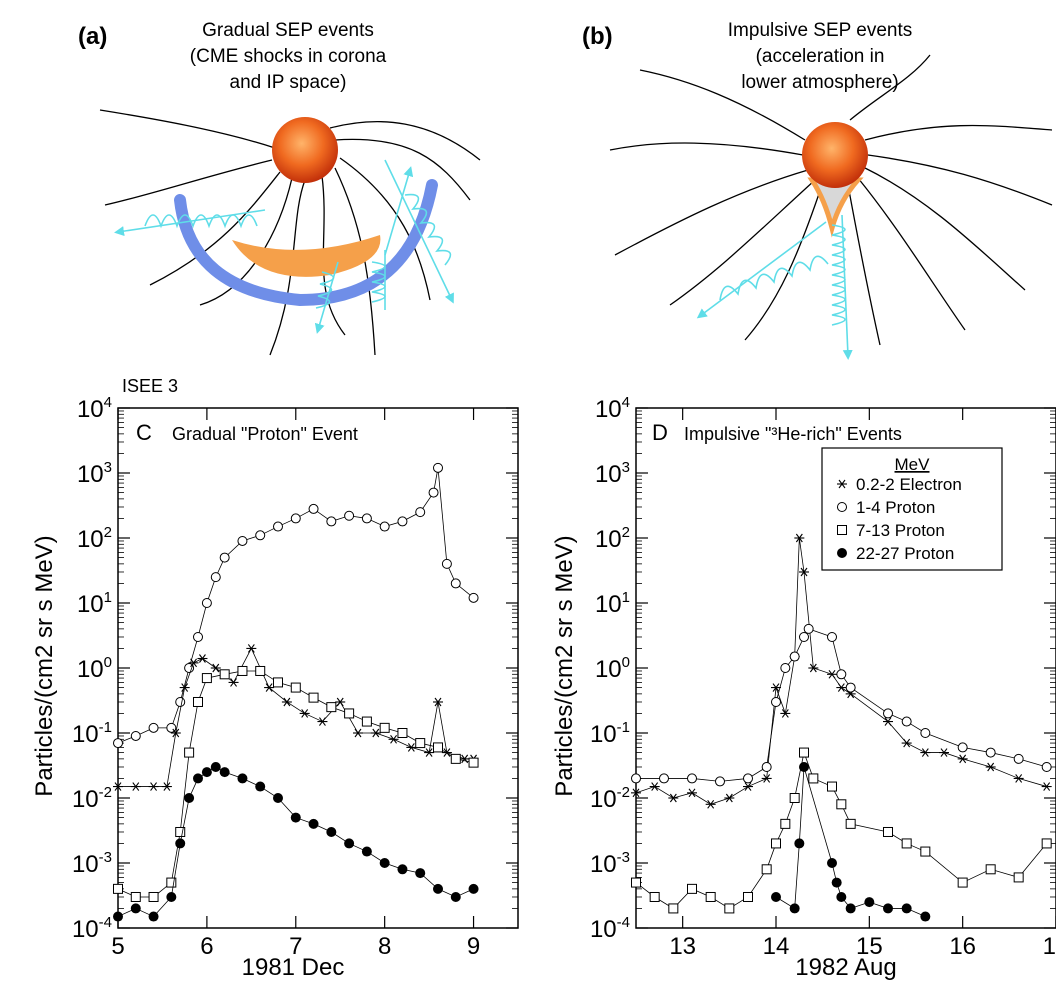 The width and height of the screenshot is (1056, 984). I want to click on panel-a-shock-front, so click(306, 243).